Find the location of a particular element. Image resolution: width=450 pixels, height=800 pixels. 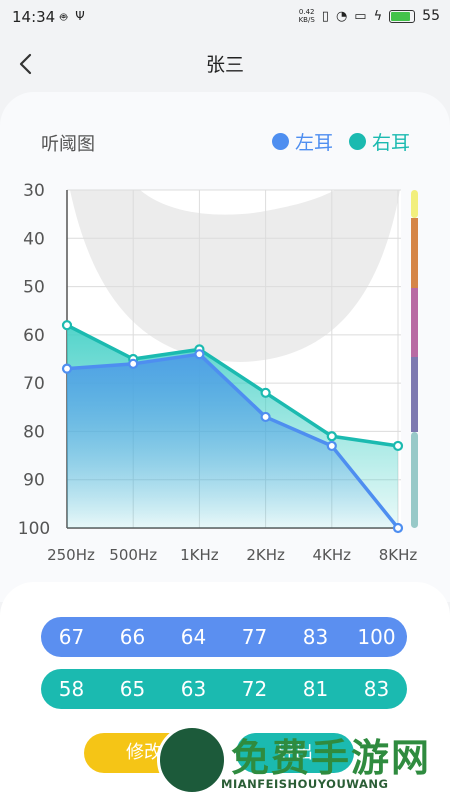

status-time: 14:34 is located at coordinates (34, 17).